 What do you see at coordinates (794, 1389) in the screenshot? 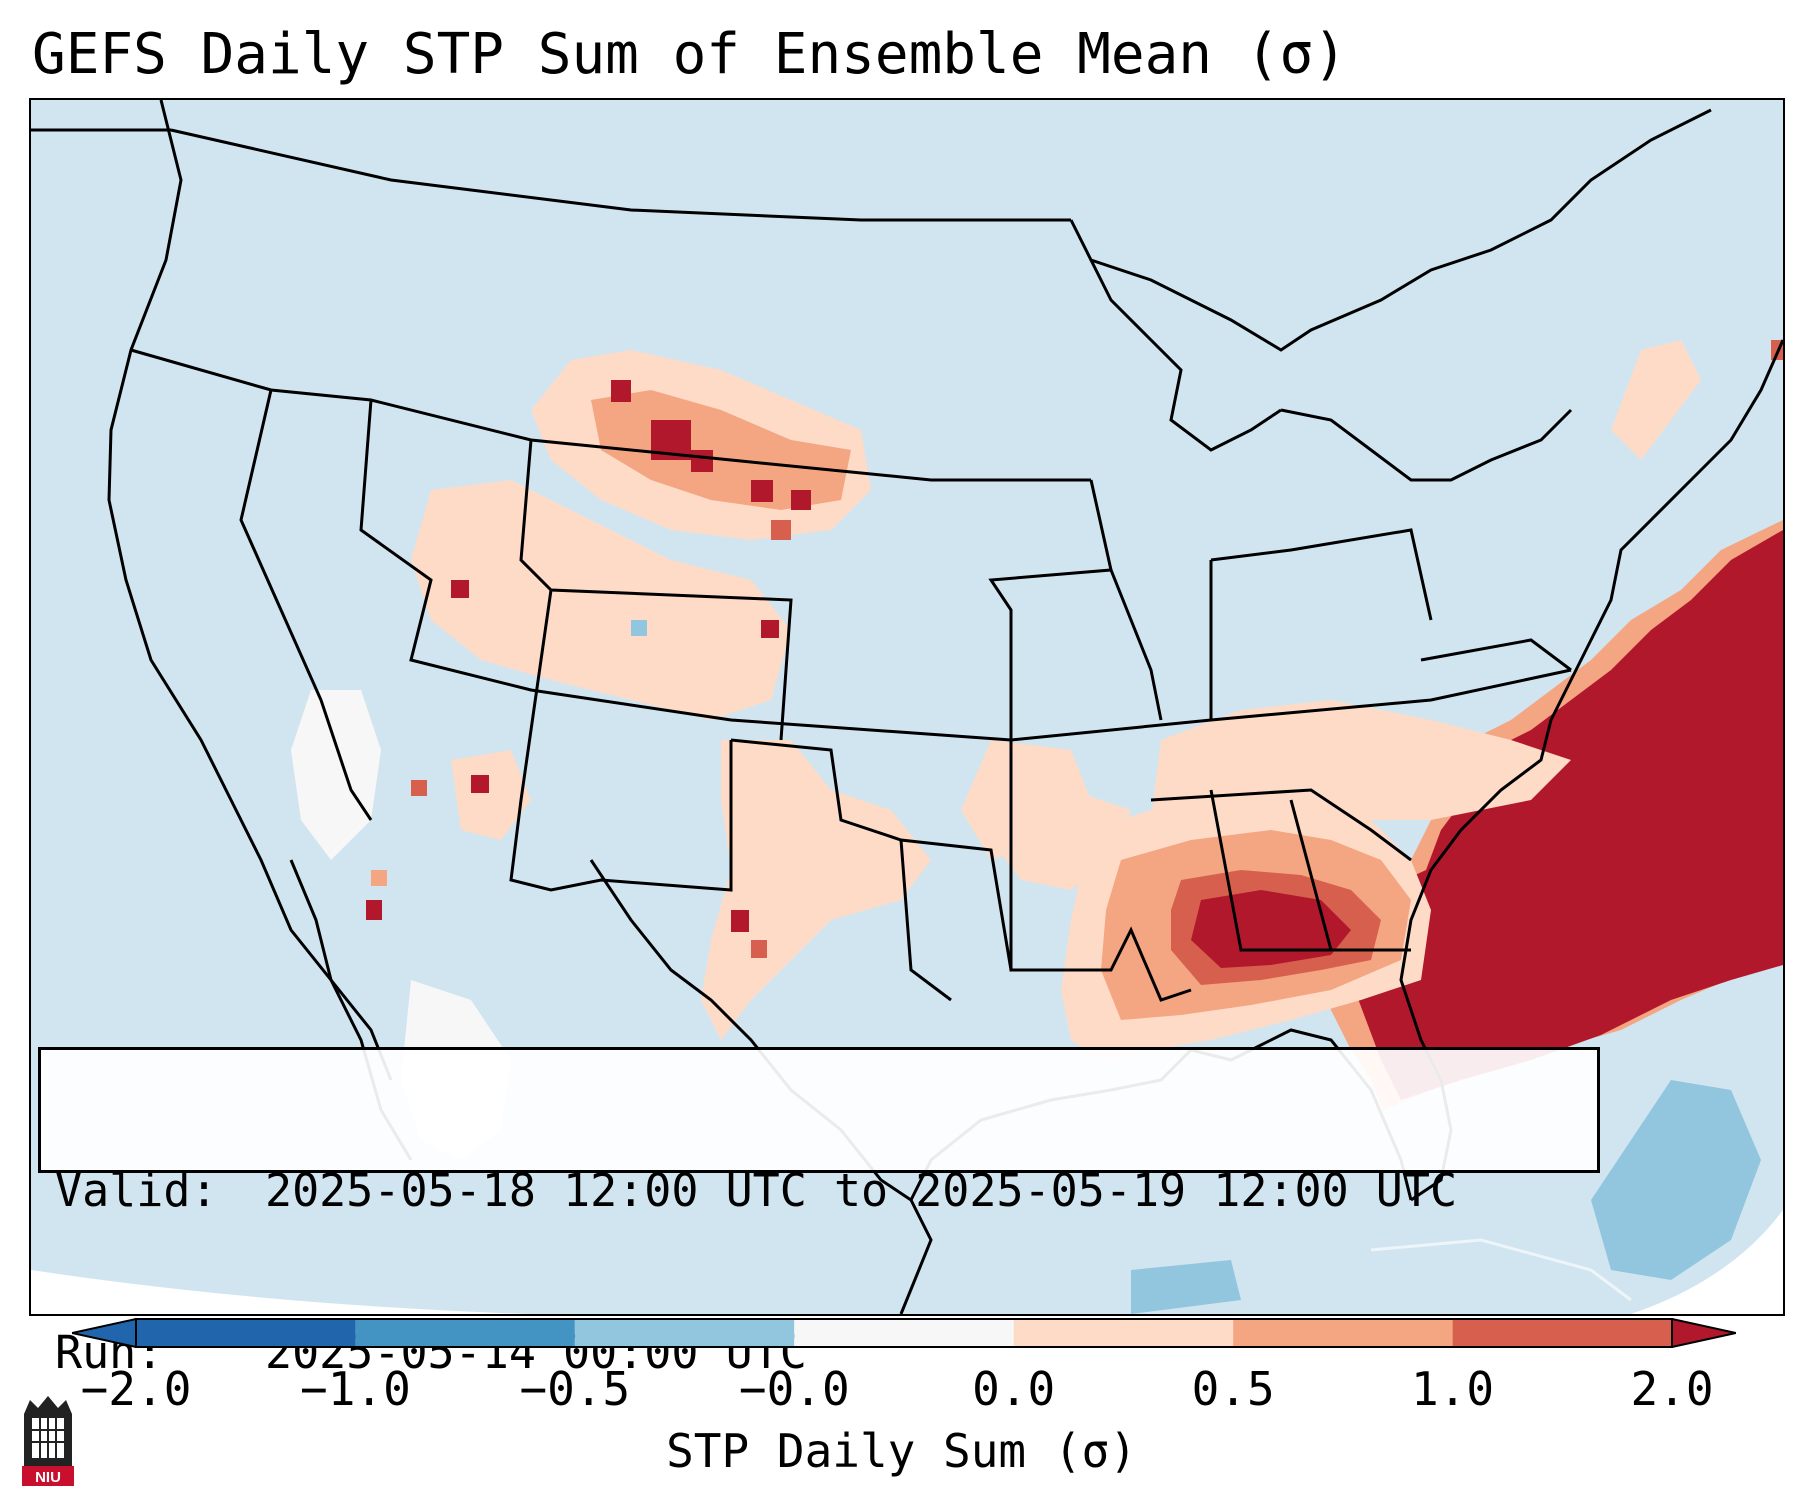
I see `colorbar-tick-label: −0.0` at bounding box center [794, 1389].